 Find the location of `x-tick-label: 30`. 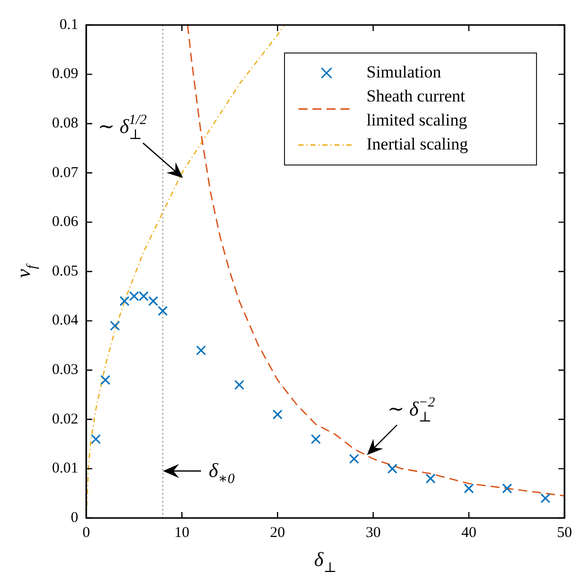

x-tick-label: 30 is located at coordinates (373, 532).